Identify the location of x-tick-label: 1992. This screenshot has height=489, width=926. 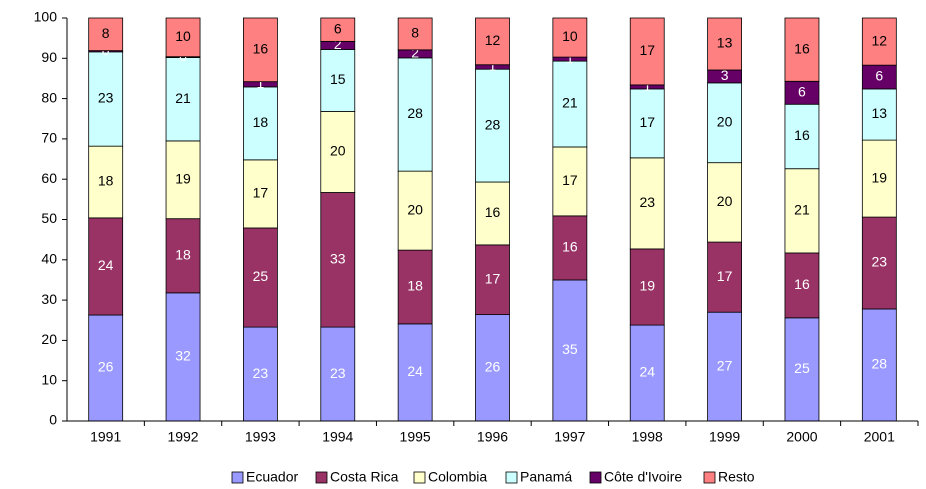
(182, 437).